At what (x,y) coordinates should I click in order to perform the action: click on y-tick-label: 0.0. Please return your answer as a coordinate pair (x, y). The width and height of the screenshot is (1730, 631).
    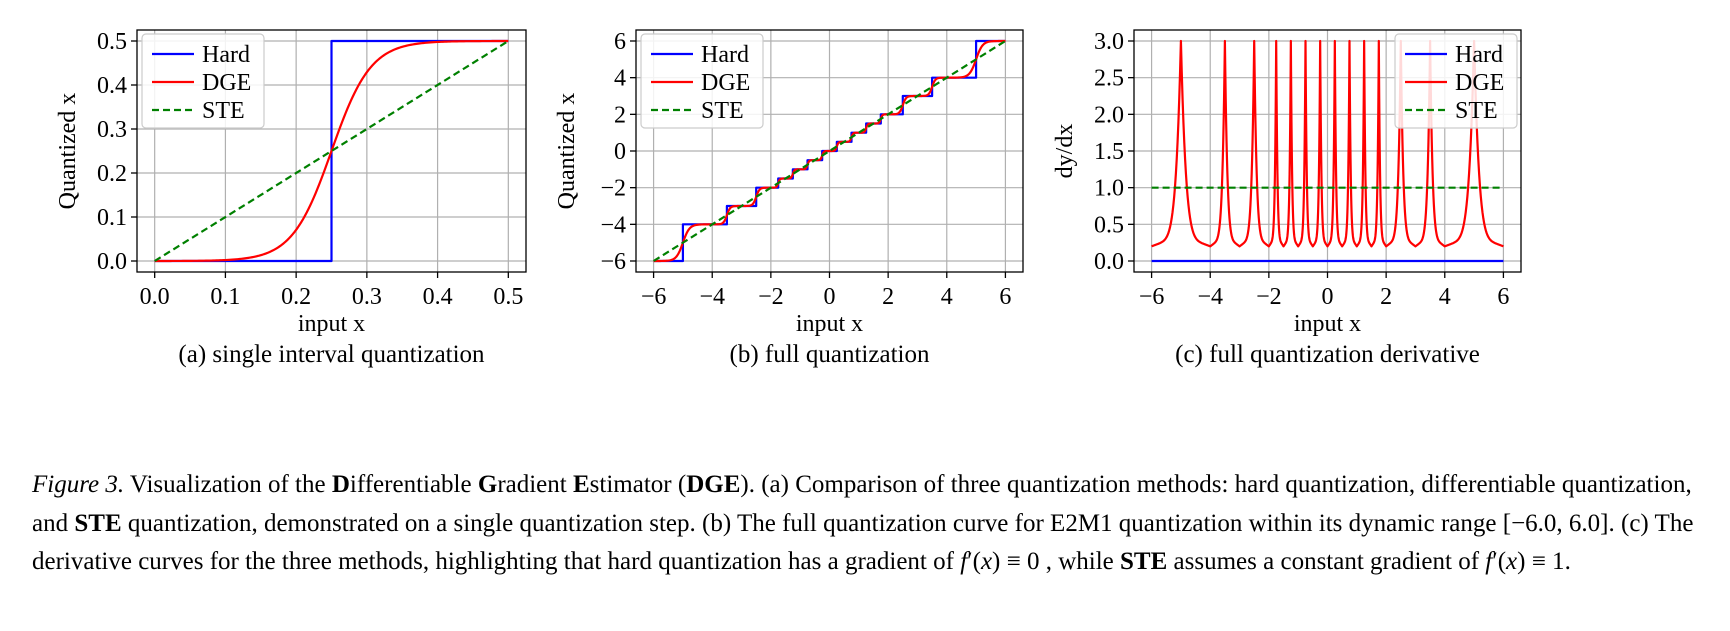
    Looking at the image, I should click on (1109, 262).